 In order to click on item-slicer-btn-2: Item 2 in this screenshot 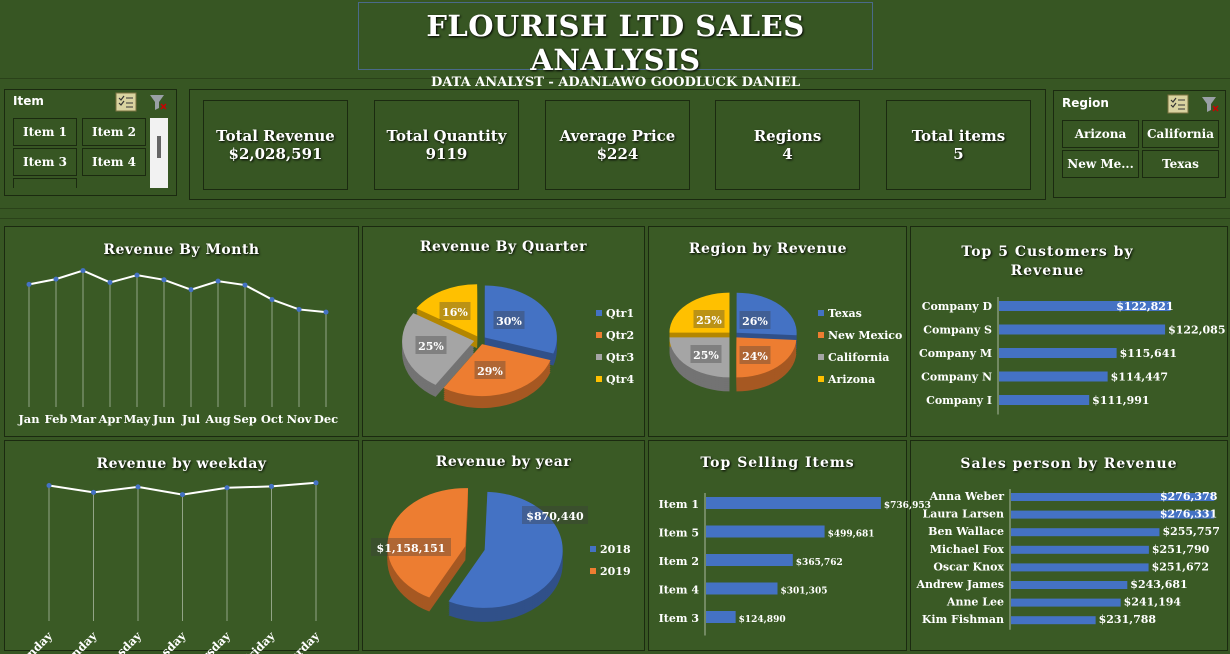, I will do `click(114, 132)`.